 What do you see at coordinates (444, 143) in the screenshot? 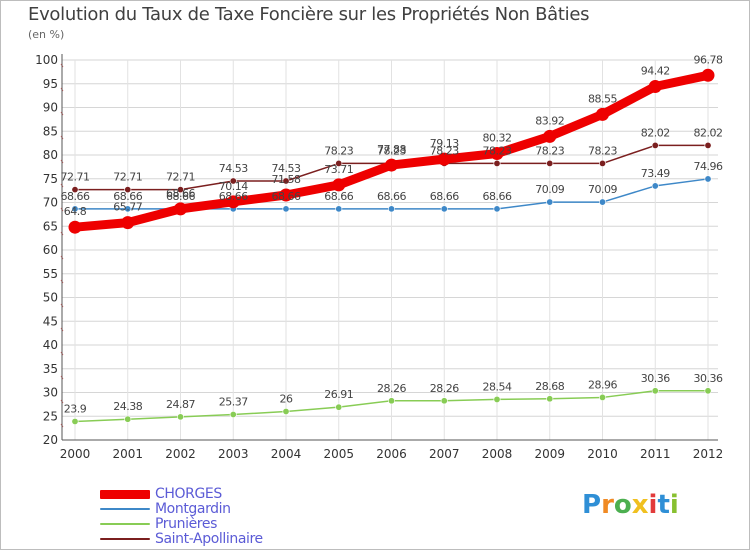
I see `data-label-chorges: 79.13` at bounding box center [444, 143].